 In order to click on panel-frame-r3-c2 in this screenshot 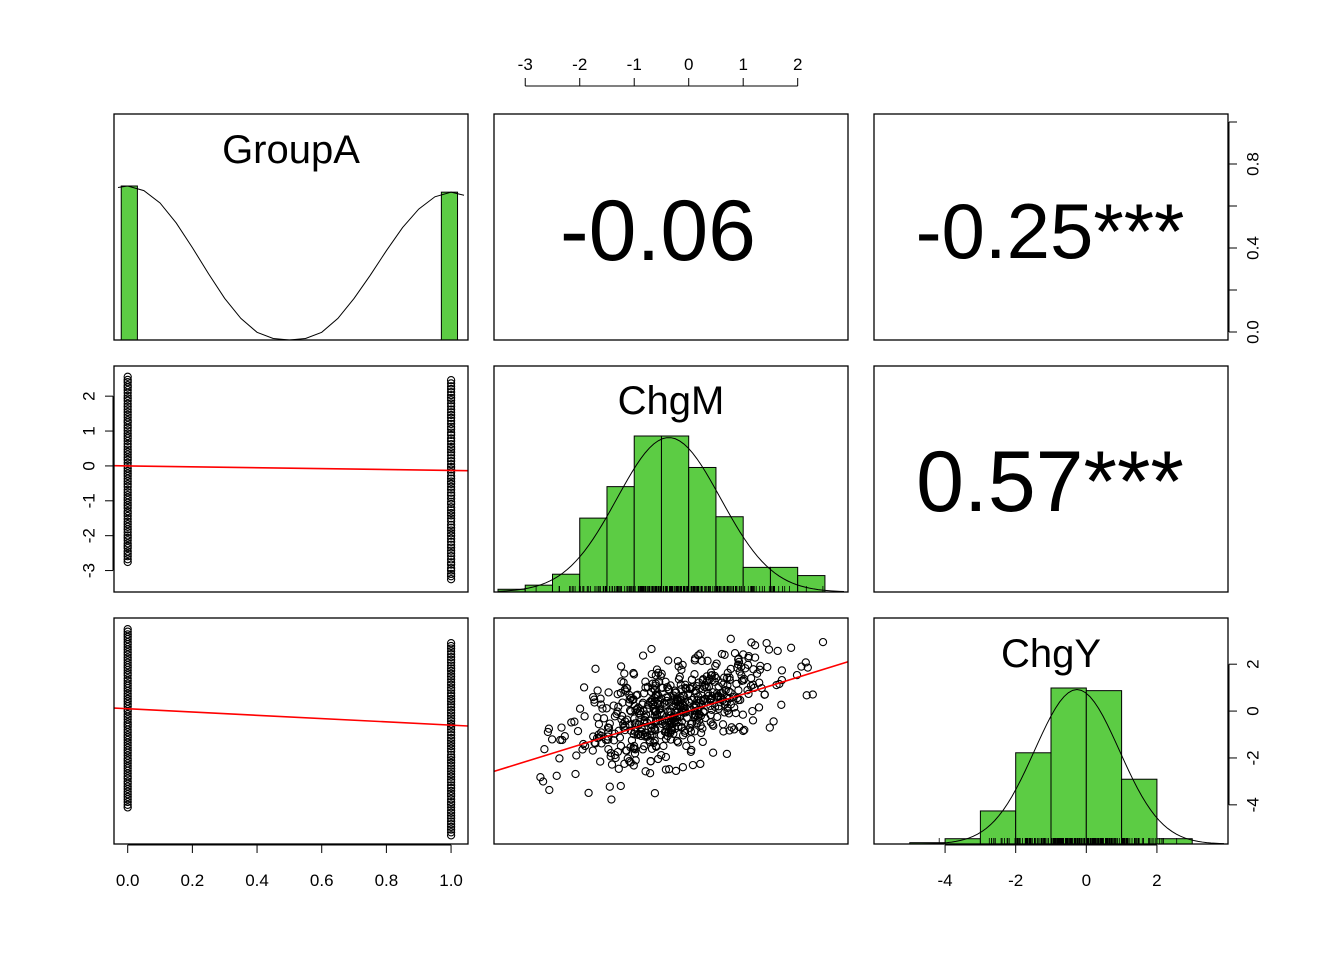, I will do `click(671, 731)`.